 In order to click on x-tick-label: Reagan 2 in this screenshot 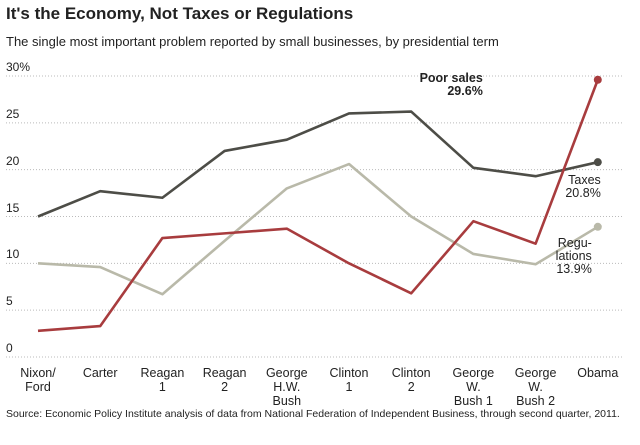, I will do `click(224, 380)`.